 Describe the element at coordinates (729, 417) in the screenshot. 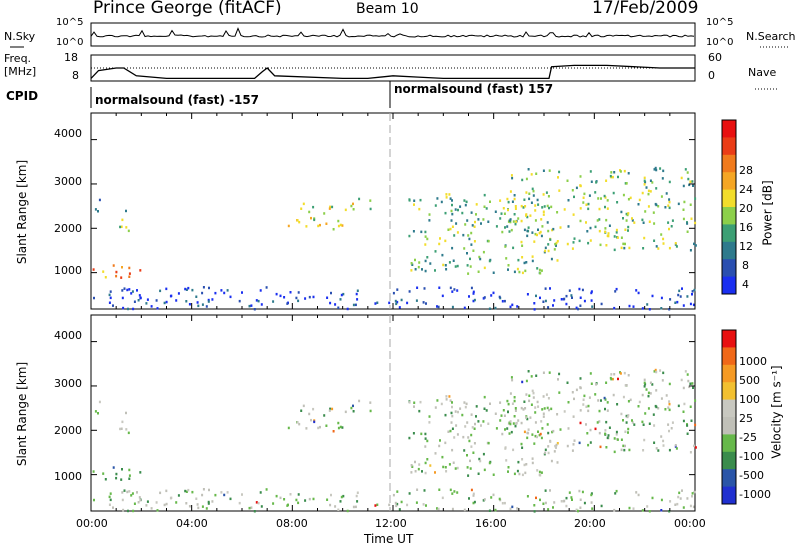

I see `velocity-colorbar` at that location.